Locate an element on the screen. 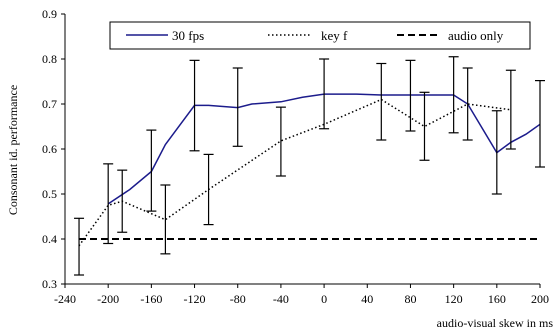 The width and height of the screenshot is (555, 331). x-tick-label: 0 is located at coordinates (324, 299).